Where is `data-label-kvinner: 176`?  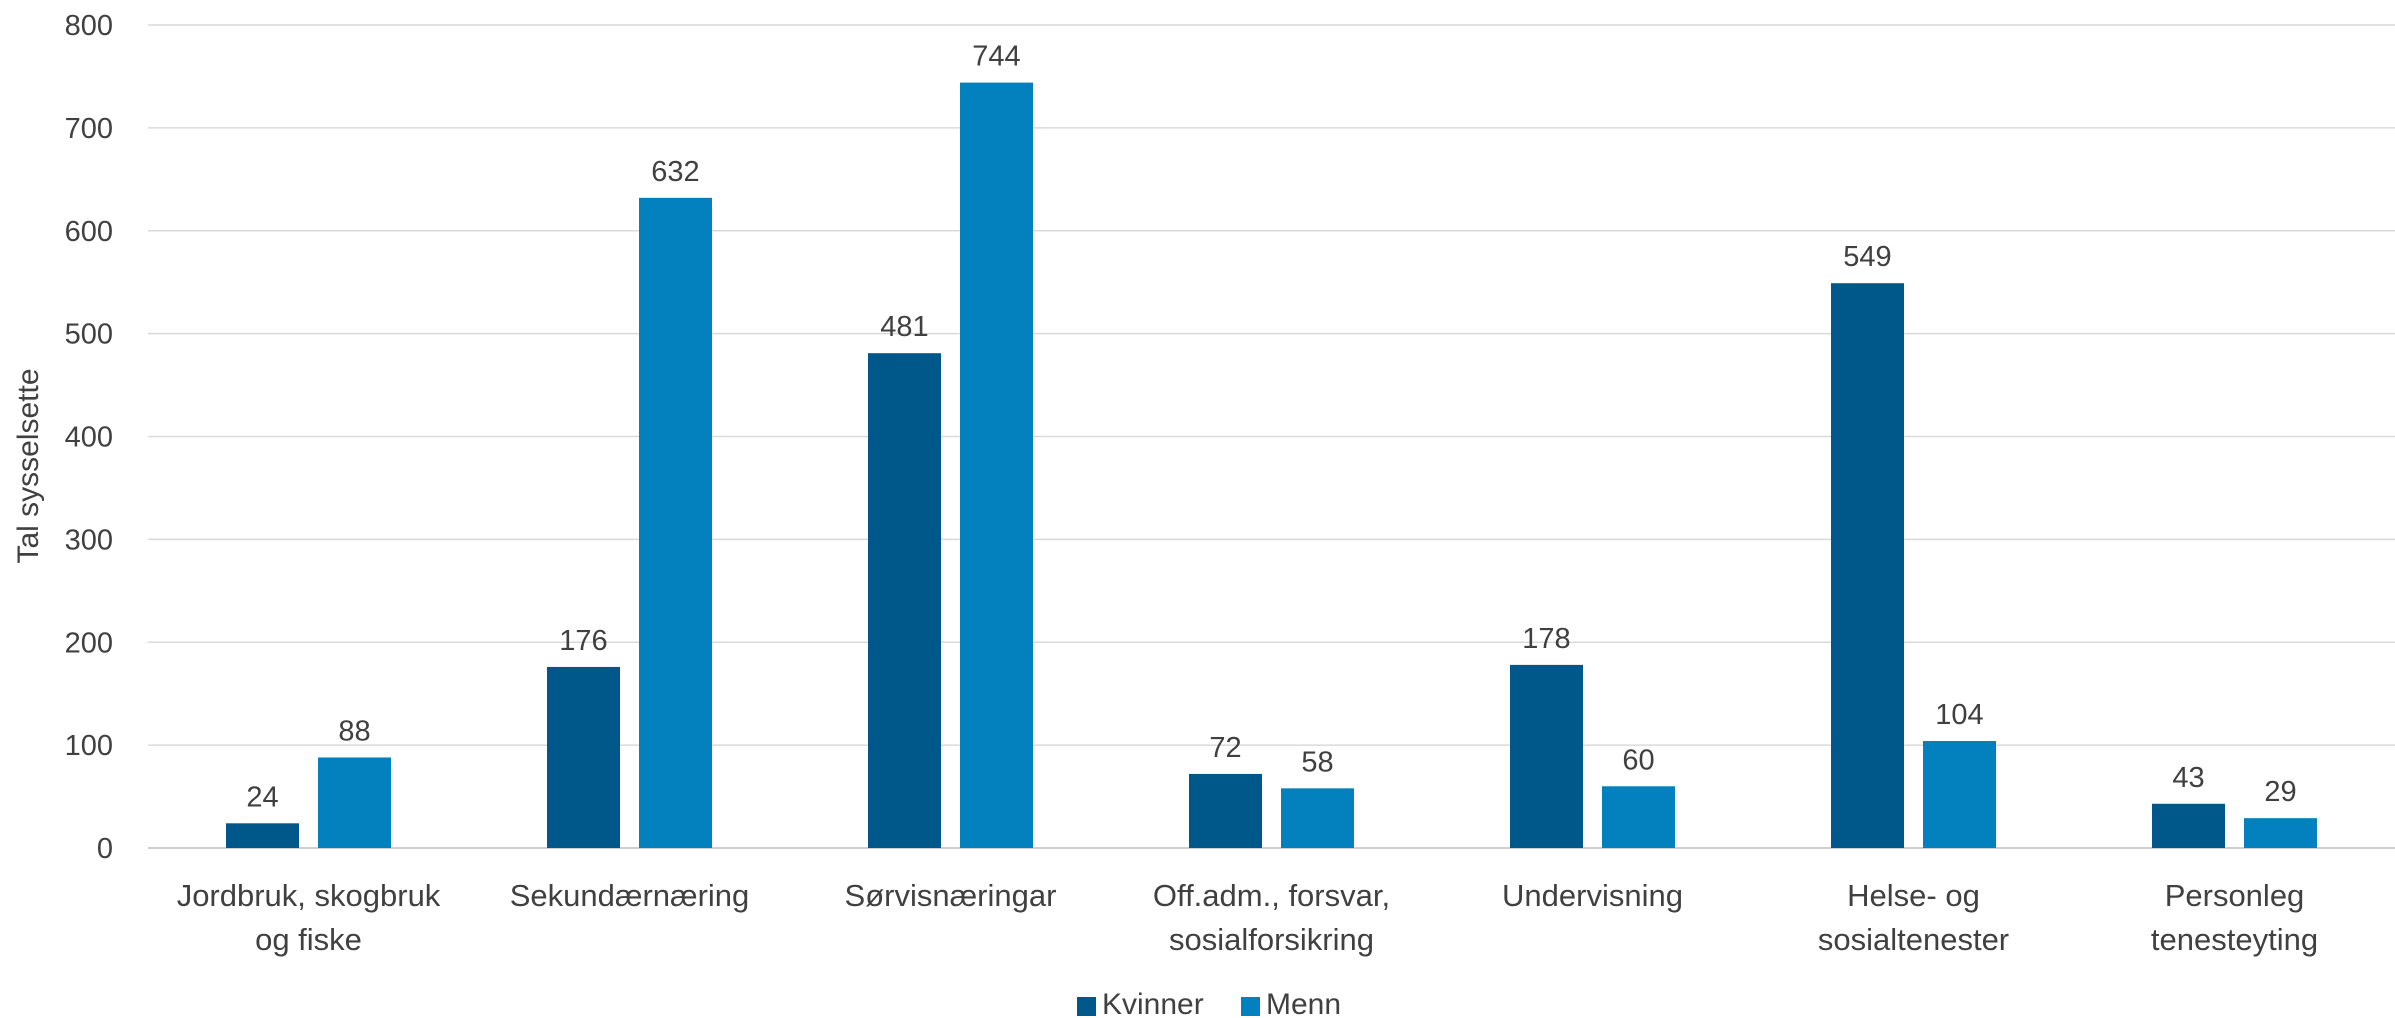
data-label-kvinner: 176 is located at coordinates (583, 641).